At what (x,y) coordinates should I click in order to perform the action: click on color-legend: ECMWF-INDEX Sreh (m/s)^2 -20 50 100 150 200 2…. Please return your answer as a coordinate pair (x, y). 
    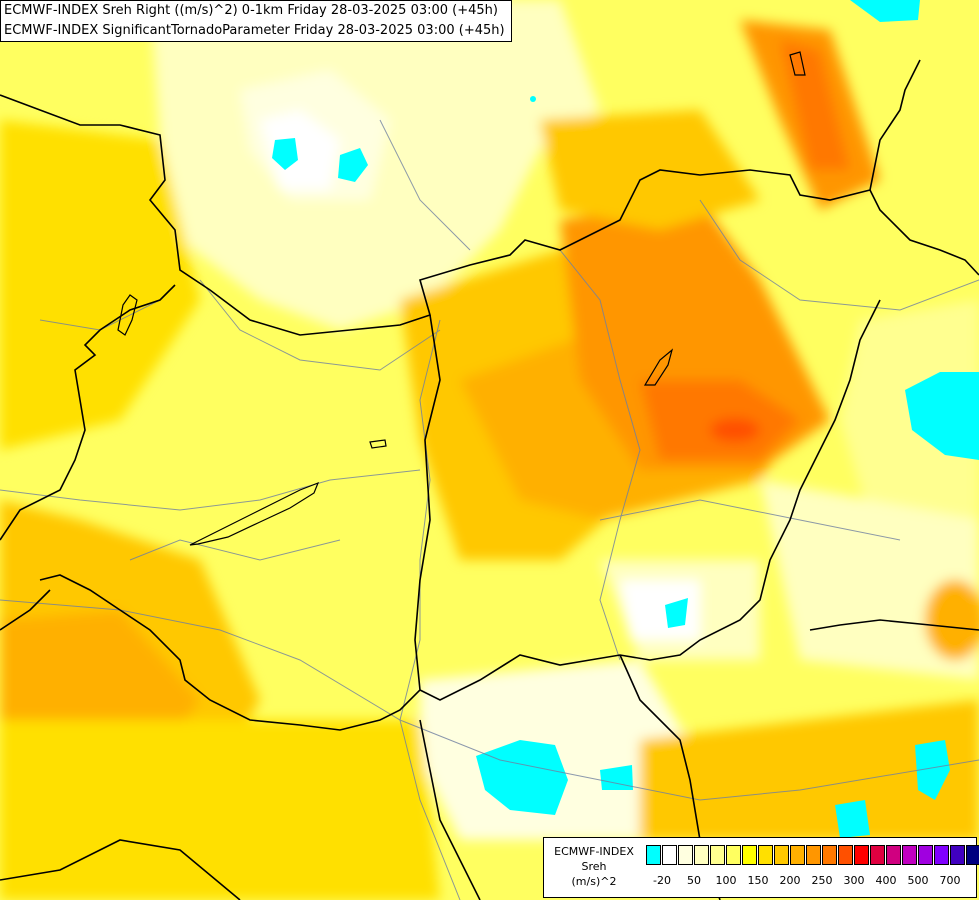
    Looking at the image, I should click on (761, 867).